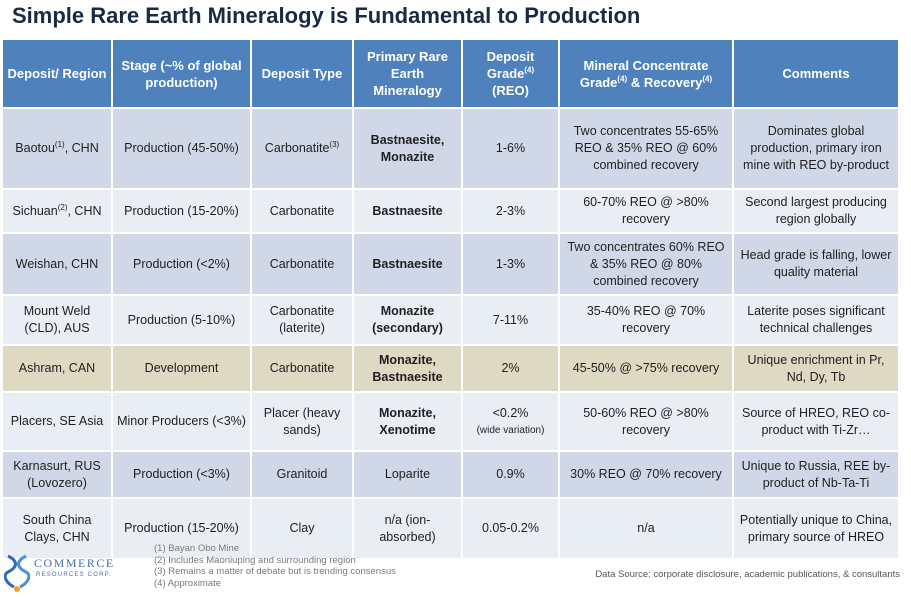 The width and height of the screenshot is (911, 597). Describe the element at coordinates (510, 148) in the screenshot. I see `cell-grade: 1-6%` at that location.